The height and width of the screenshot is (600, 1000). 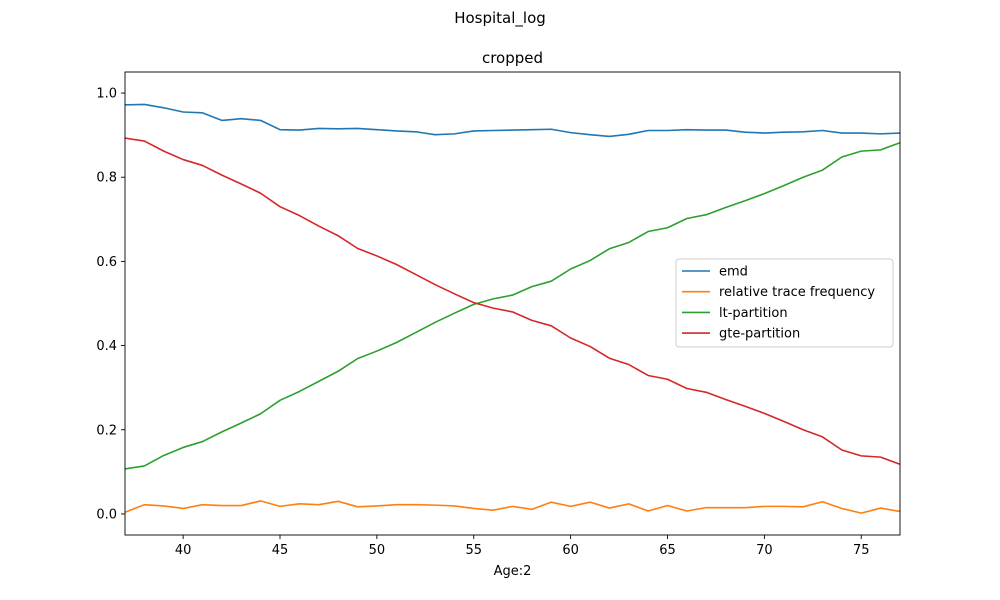 I want to click on x-tick-label: 60, so click(x=570, y=550).